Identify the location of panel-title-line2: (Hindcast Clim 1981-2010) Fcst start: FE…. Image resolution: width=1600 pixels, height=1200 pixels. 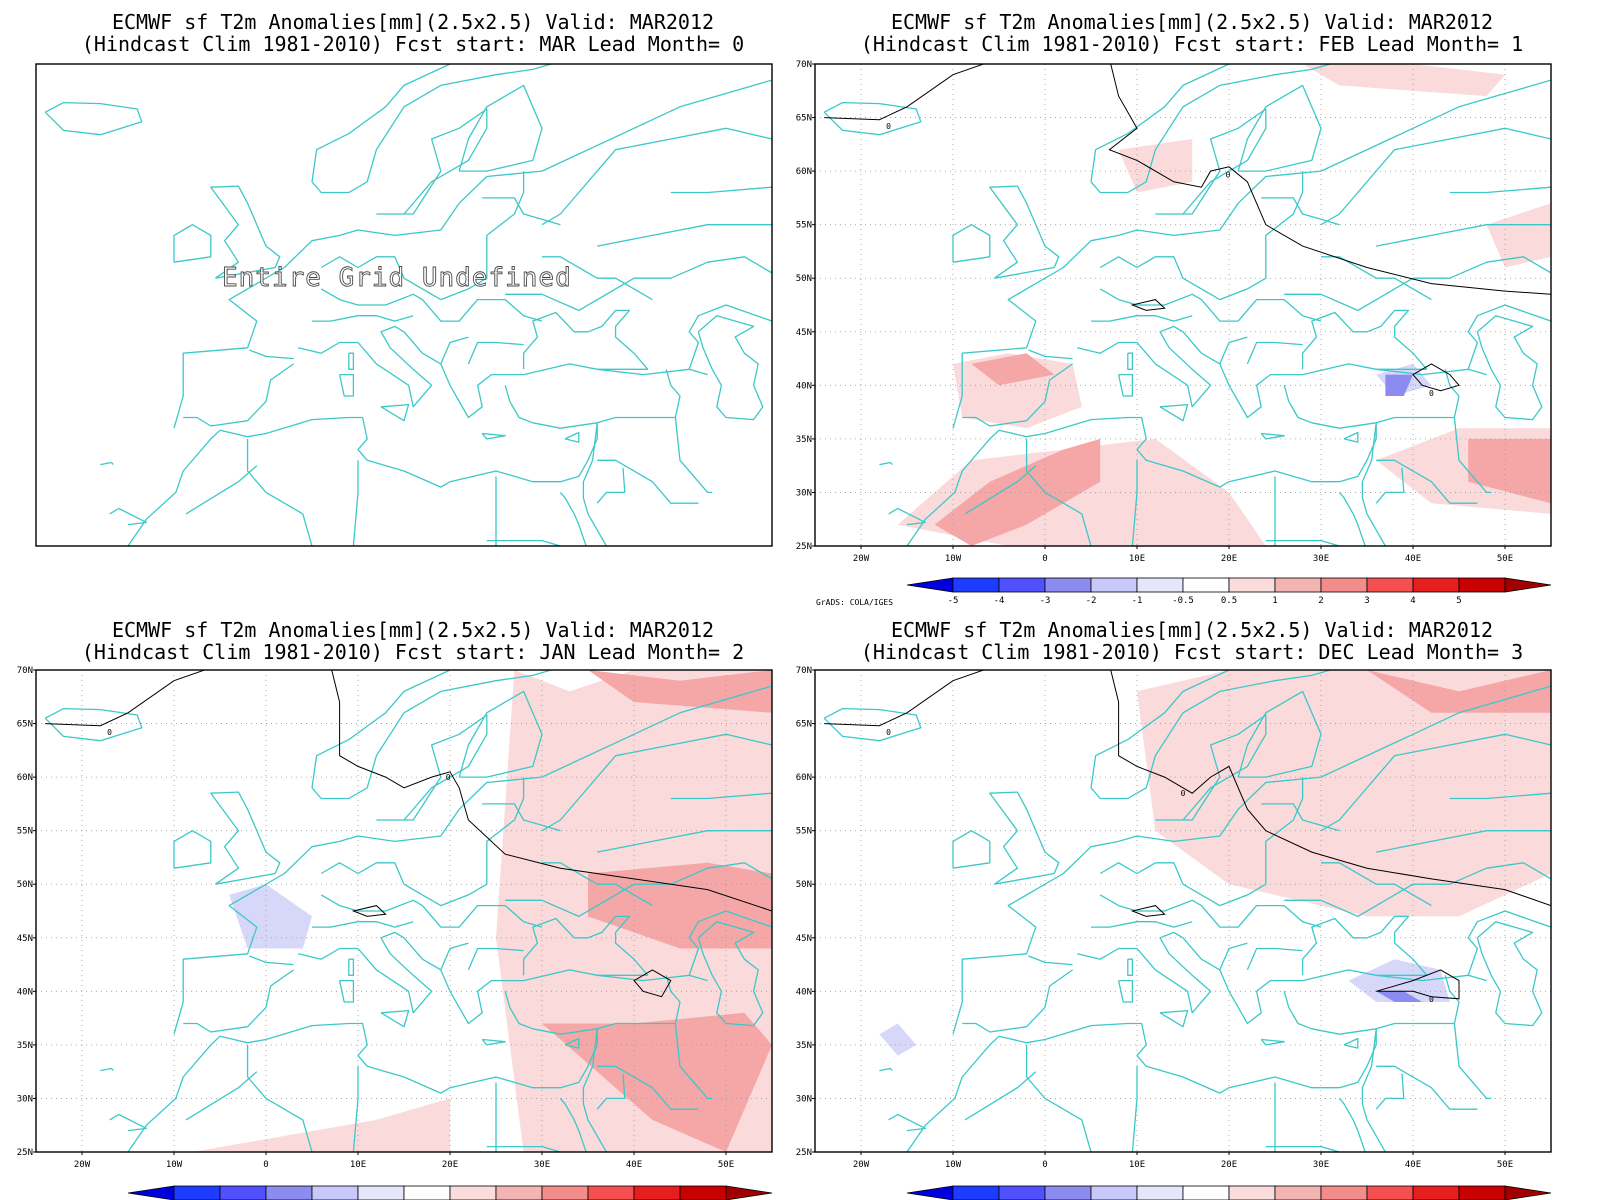
(1192, 44).